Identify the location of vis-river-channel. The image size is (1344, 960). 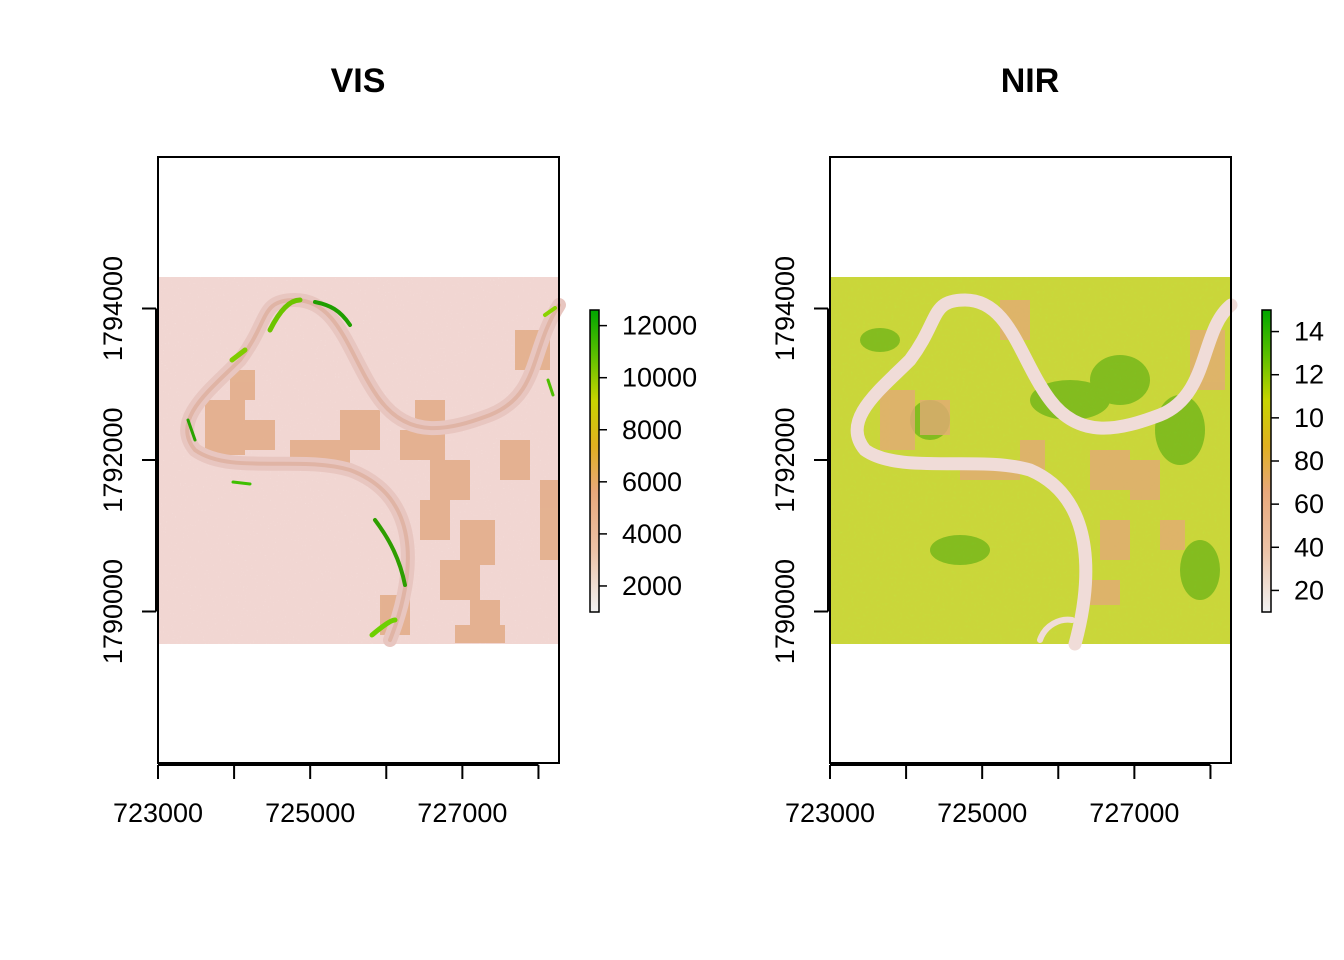
(373, 469).